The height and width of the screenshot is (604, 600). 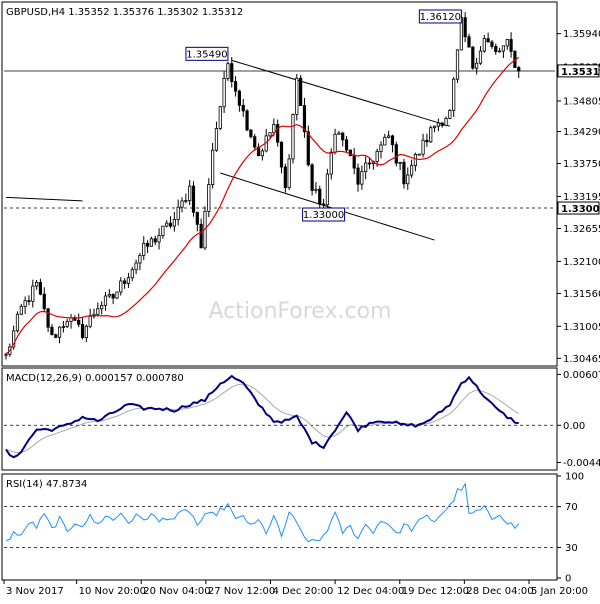 What do you see at coordinates (324, 214) in the screenshot?
I see `price-callout: 1.33000` at bounding box center [324, 214].